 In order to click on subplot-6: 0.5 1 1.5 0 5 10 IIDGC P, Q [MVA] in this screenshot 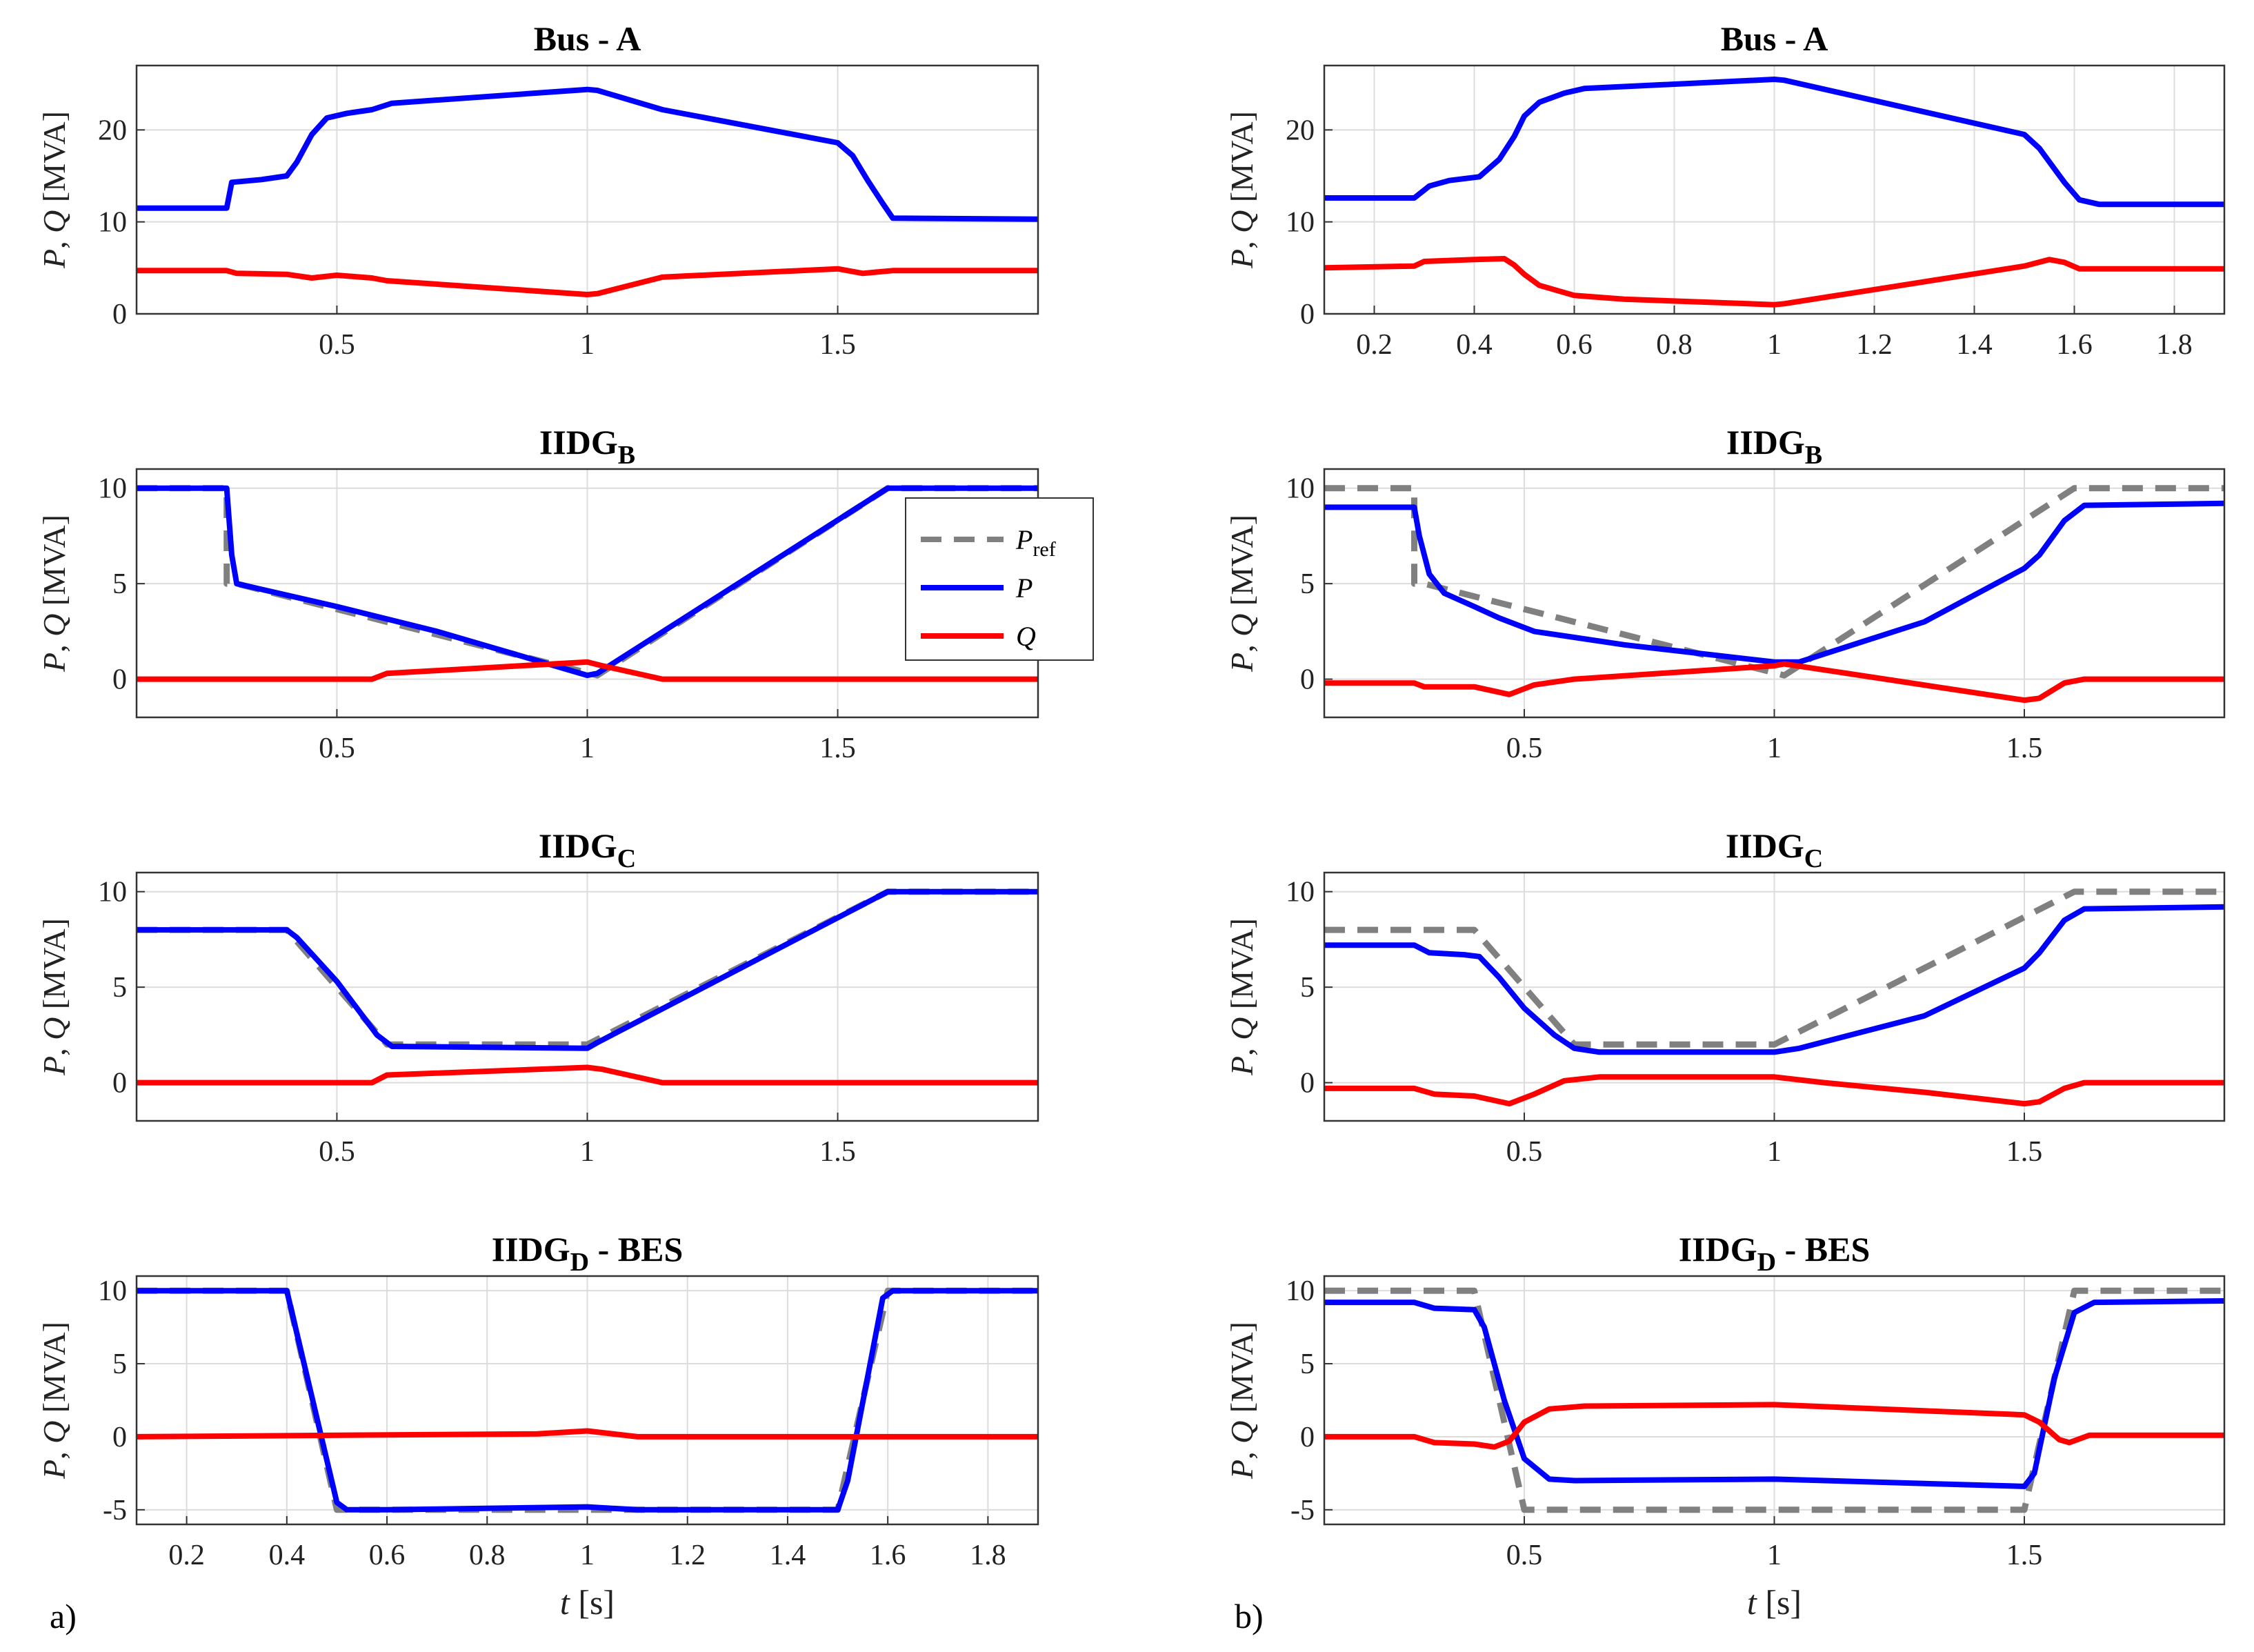, I will do `click(1725, 997)`.